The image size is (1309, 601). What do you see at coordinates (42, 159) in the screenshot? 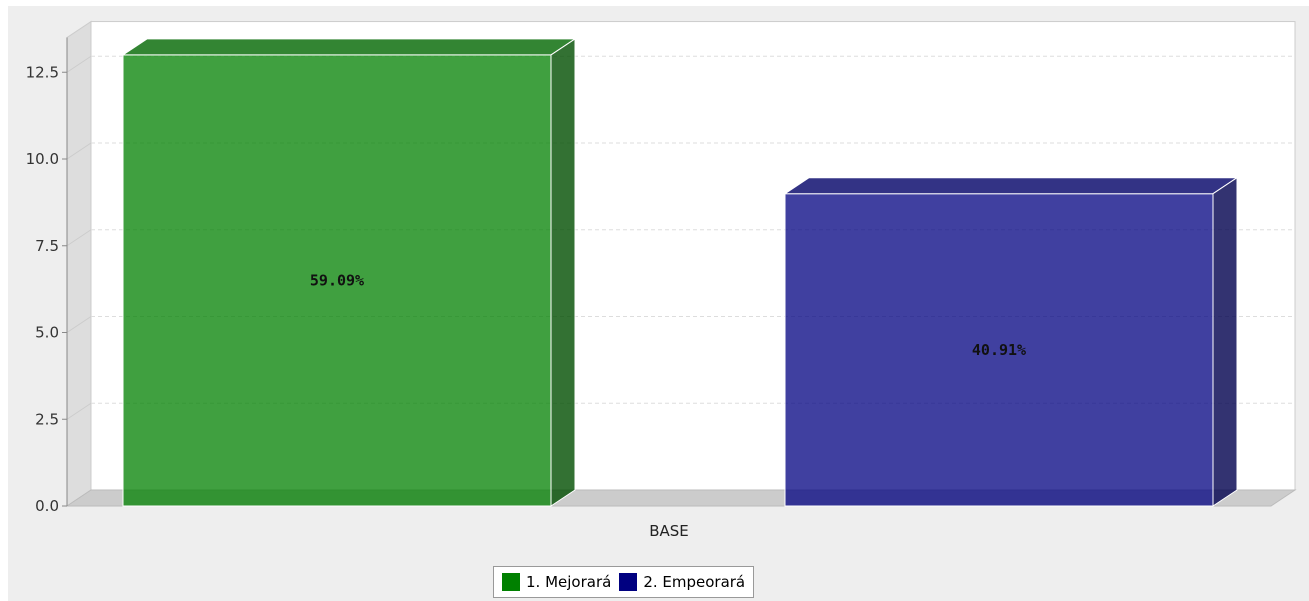
I see `y-tick-label: 10.0` at bounding box center [42, 159].